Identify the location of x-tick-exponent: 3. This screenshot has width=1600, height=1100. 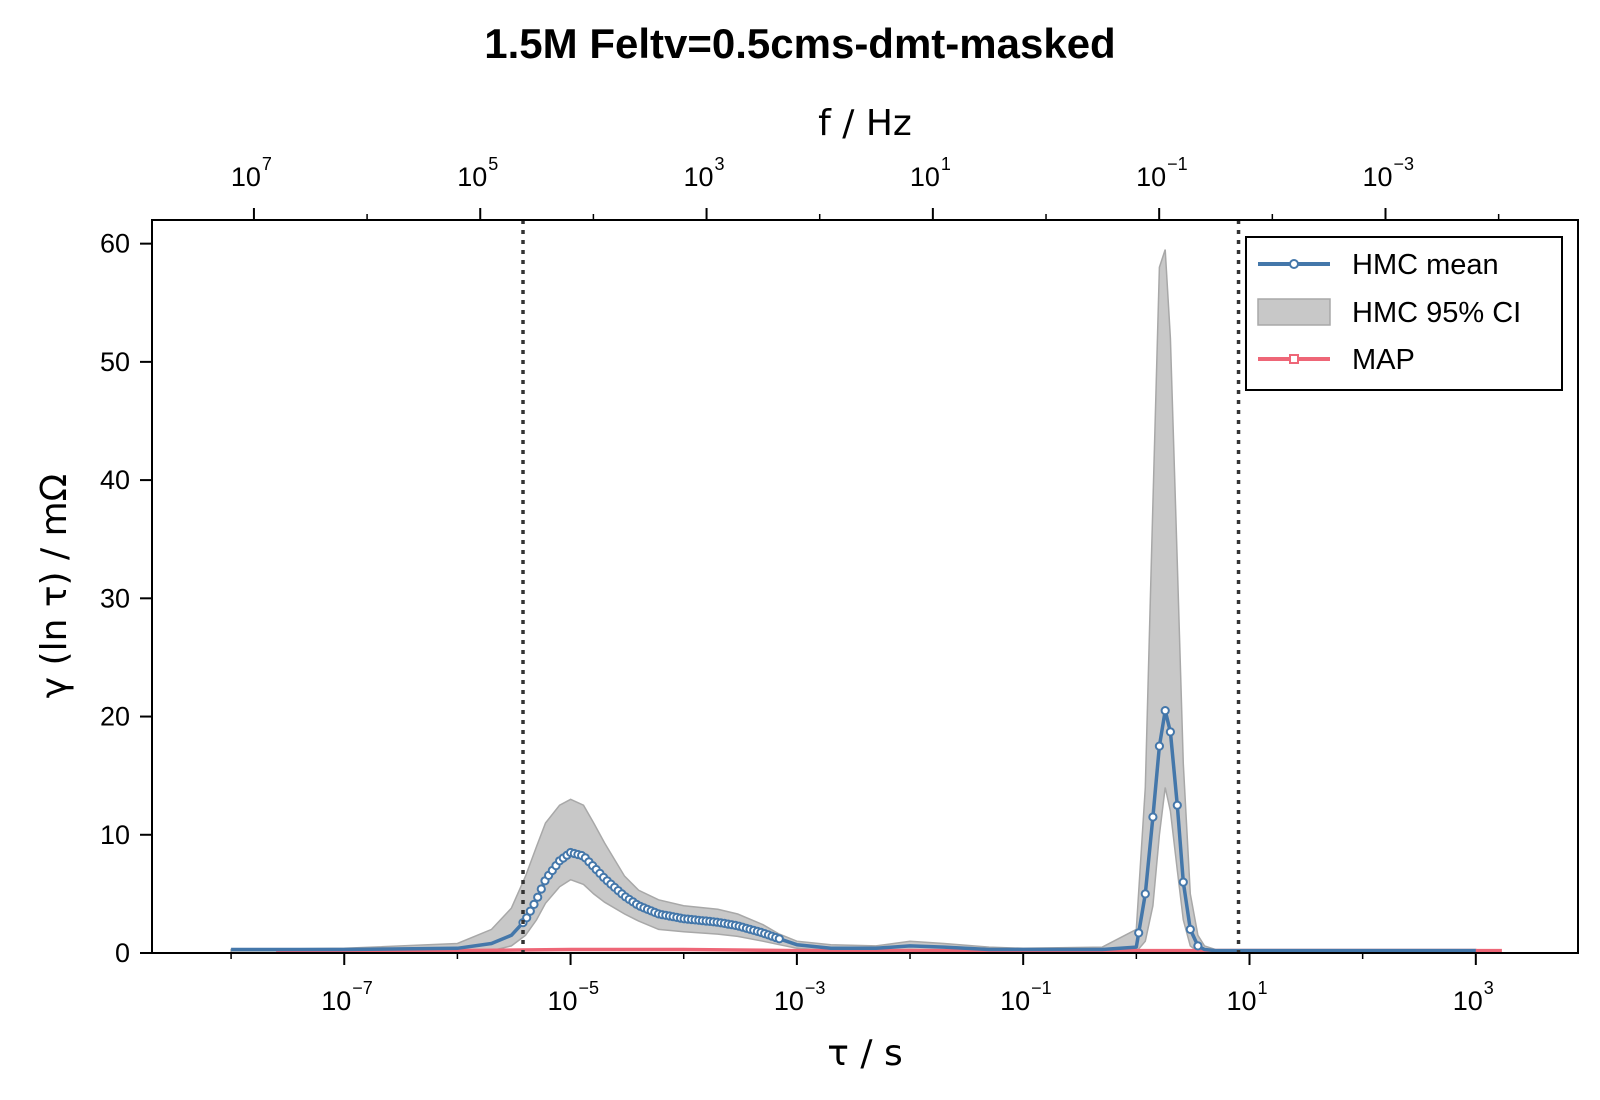
(1489, 988).